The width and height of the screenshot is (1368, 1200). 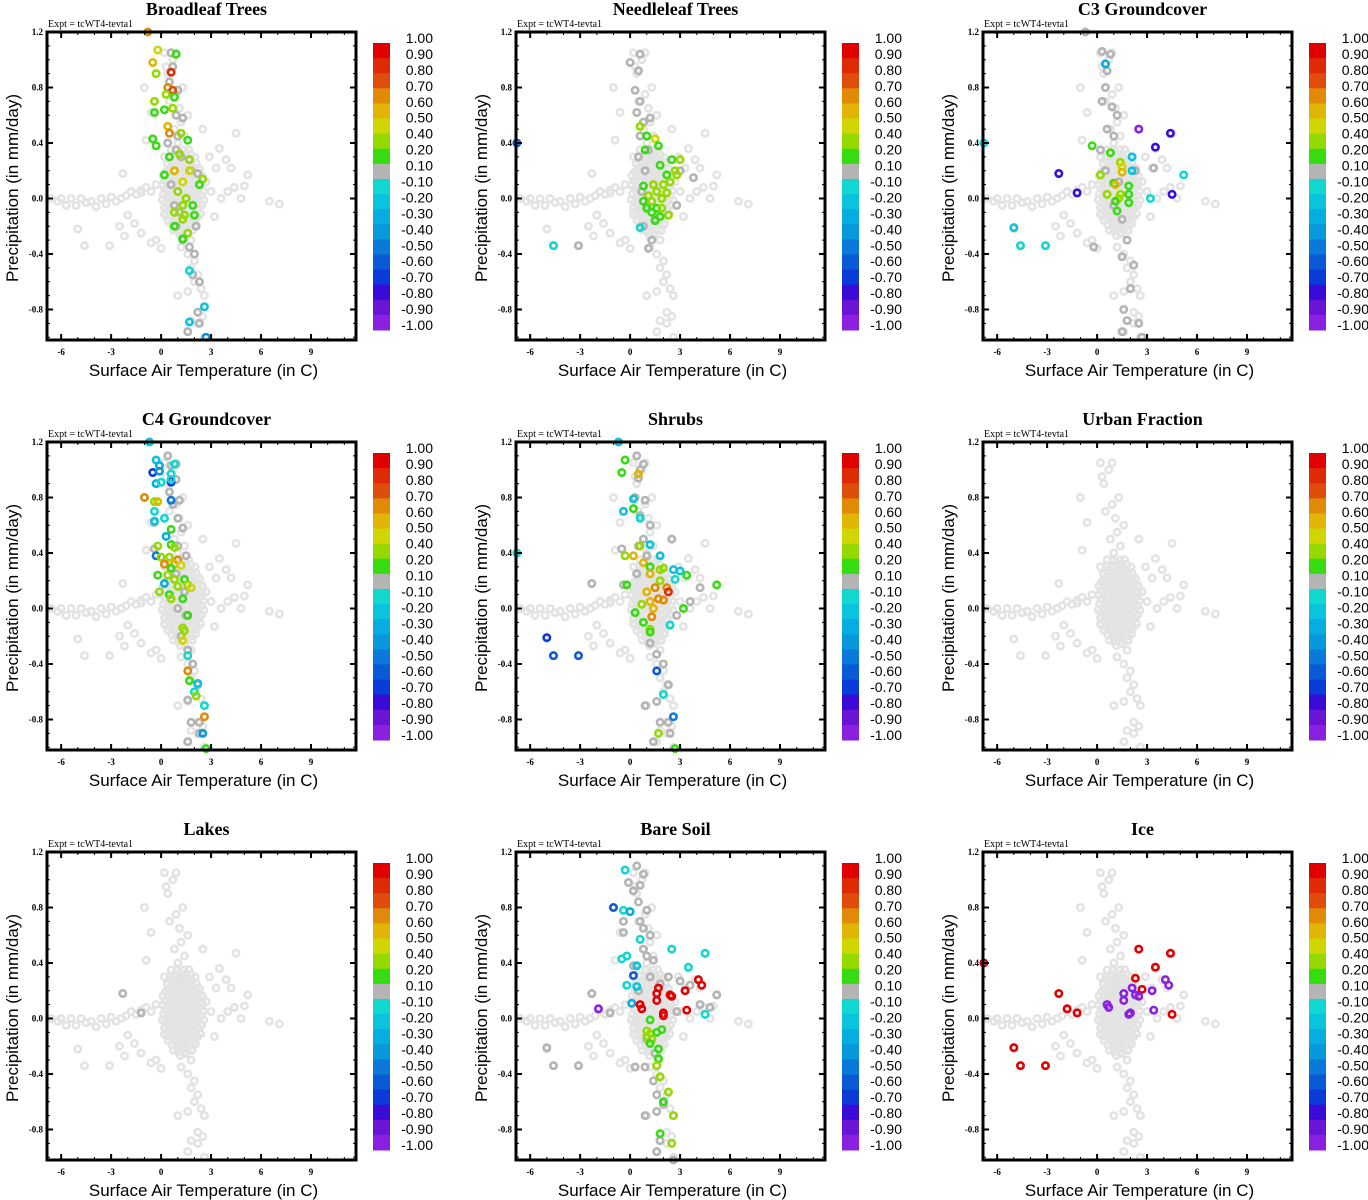 I want to click on panel-title: C3 Groundcover, so click(x=1142, y=9).